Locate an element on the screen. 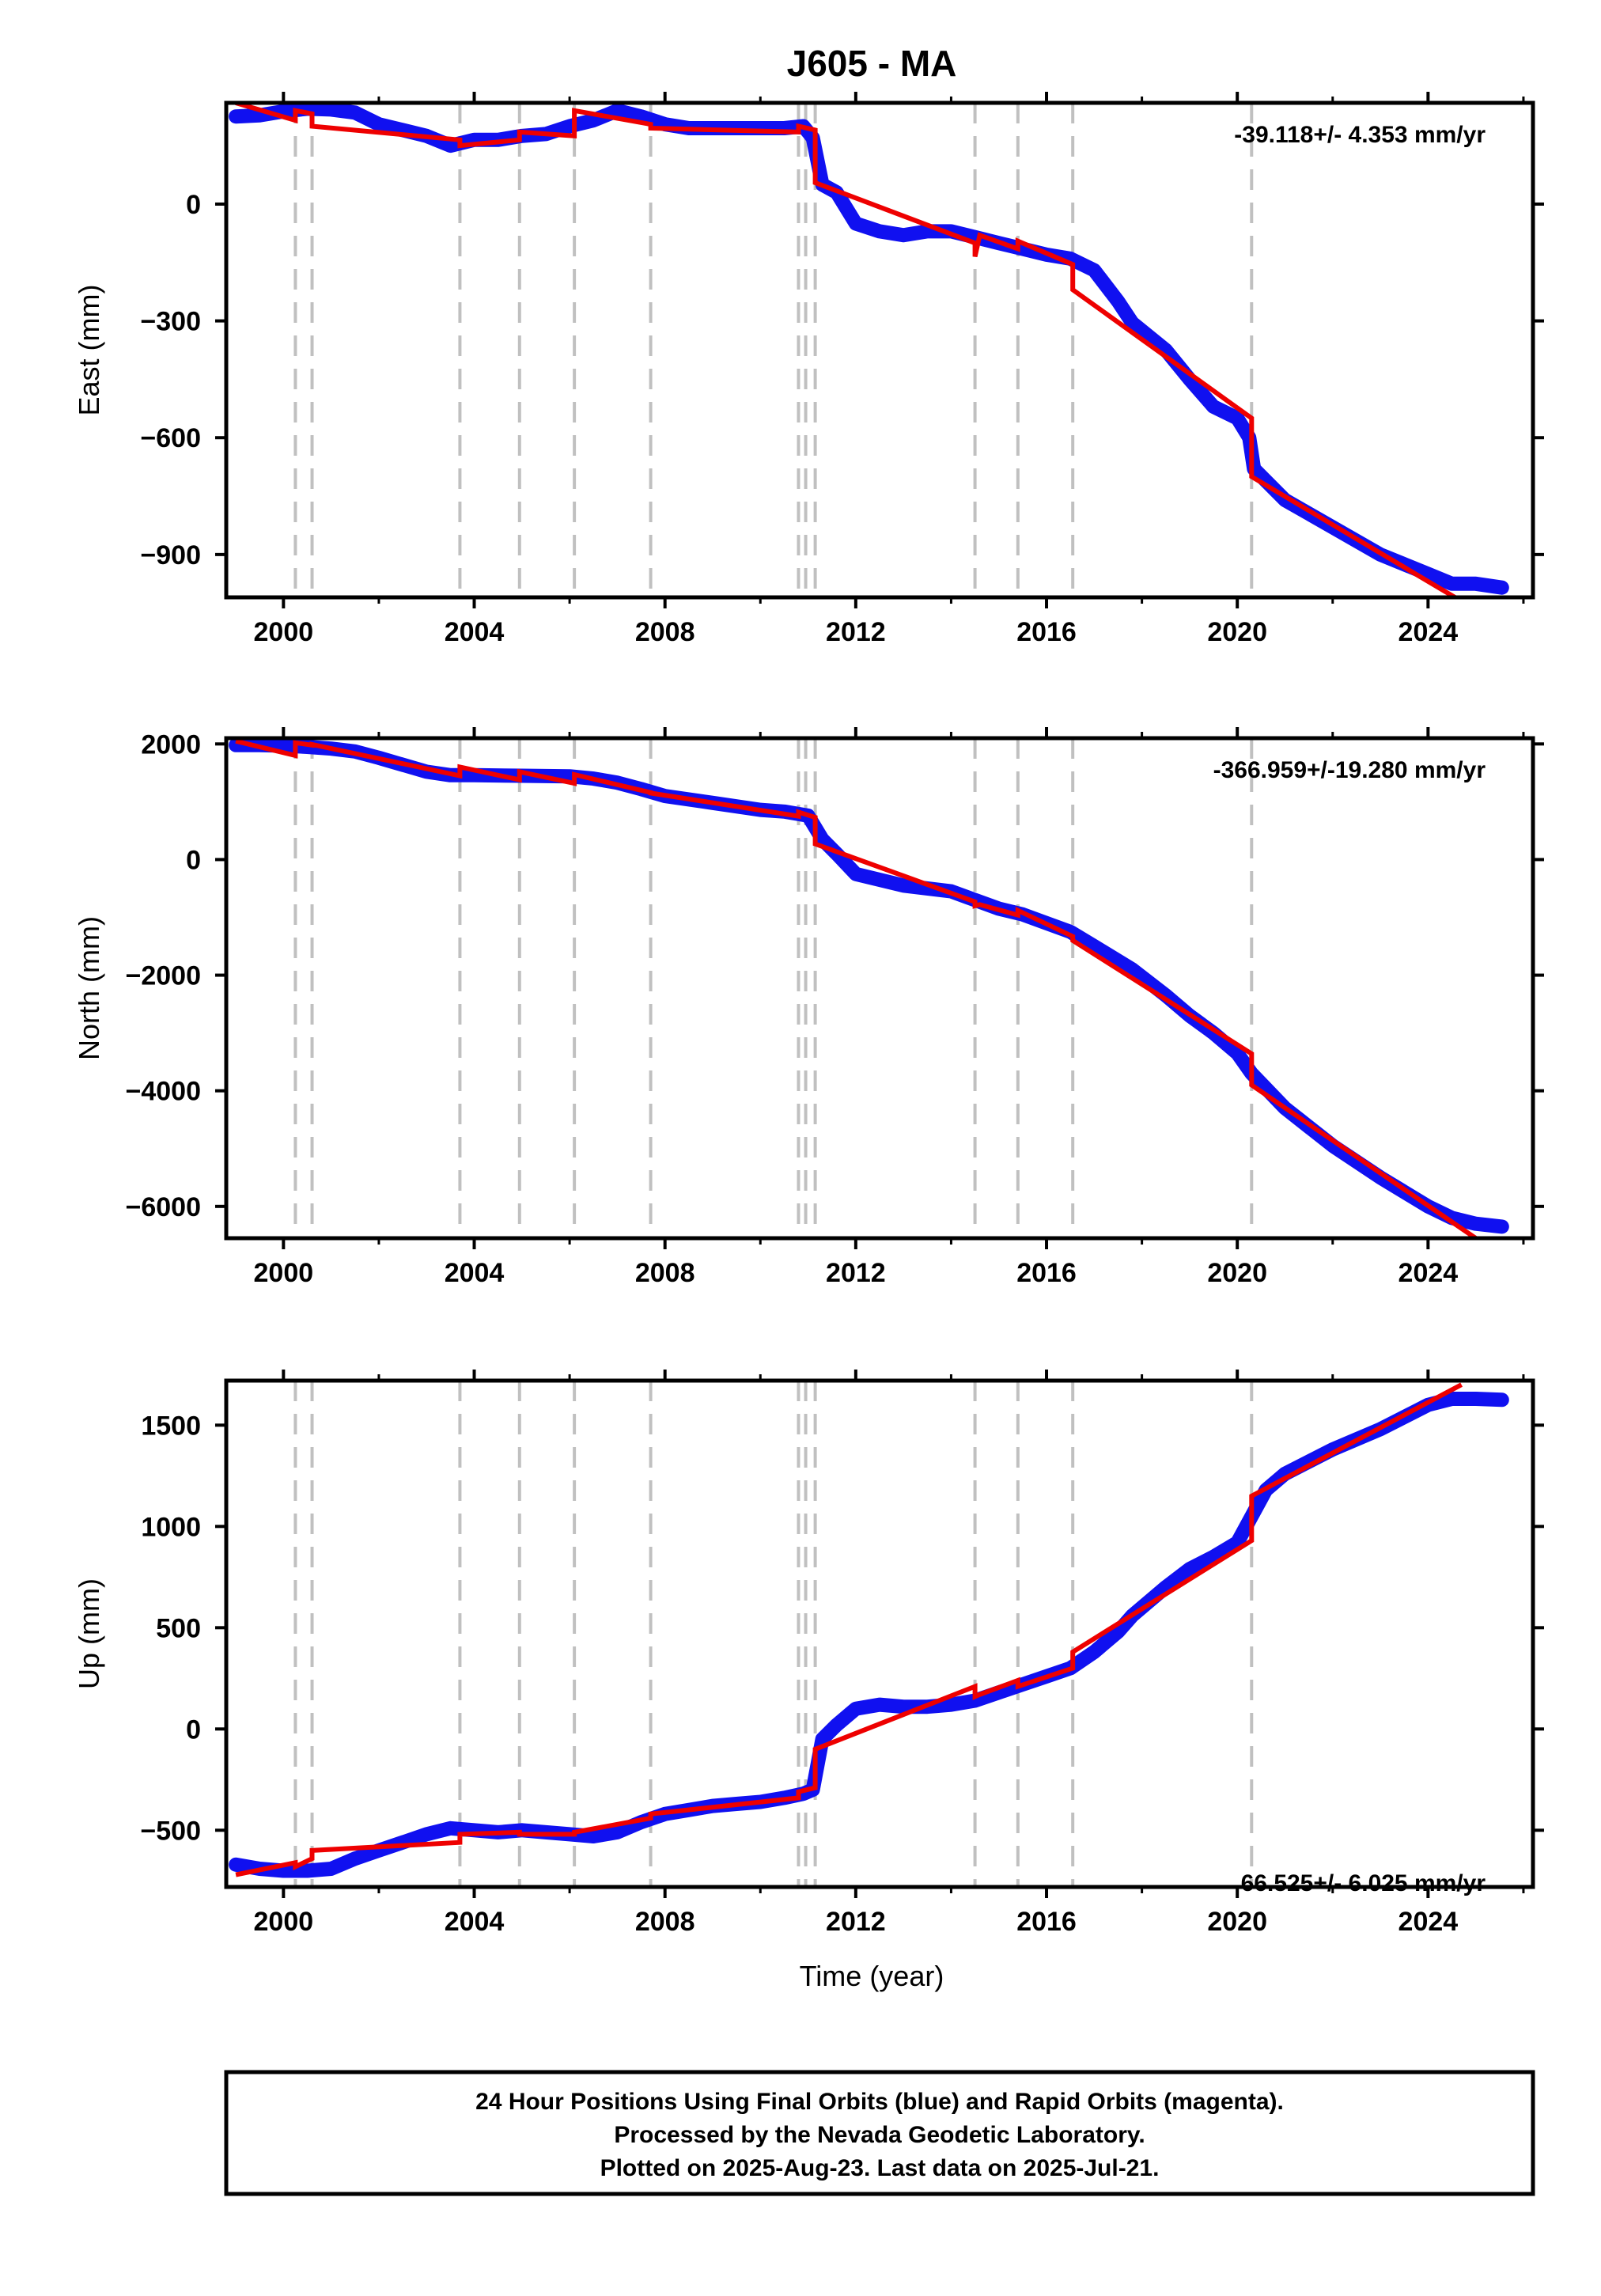  east-velocity-label: -39.118+/- 4.353 mm/yr is located at coordinates (1360, 135).